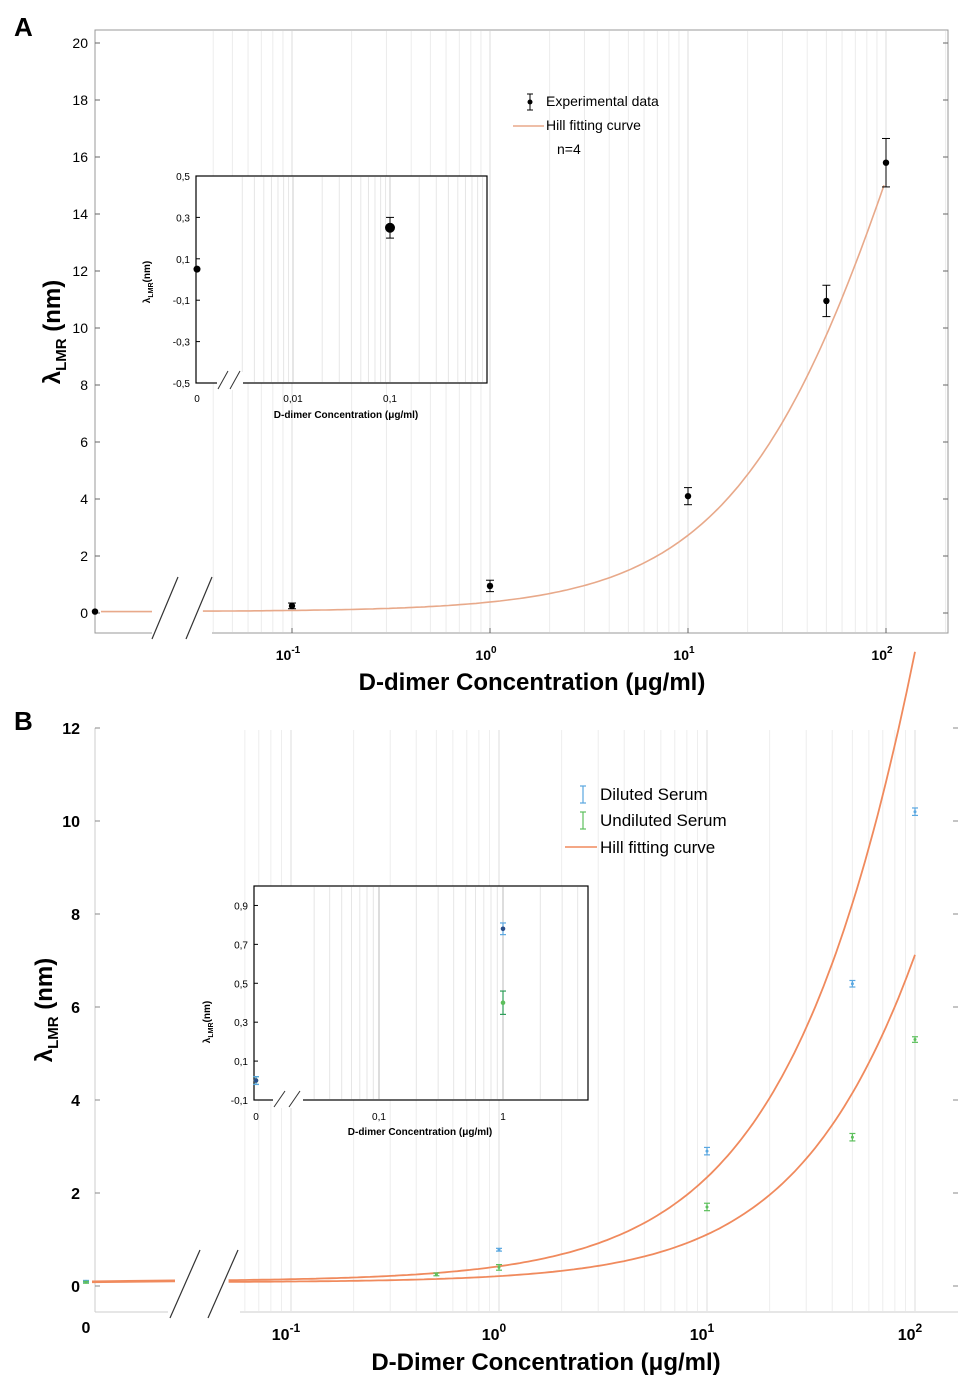  What do you see at coordinates (46, 1010) in the screenshot?
I see `y-axis-title-b: λLMR (nm)` at bounding box center [46, 1010].